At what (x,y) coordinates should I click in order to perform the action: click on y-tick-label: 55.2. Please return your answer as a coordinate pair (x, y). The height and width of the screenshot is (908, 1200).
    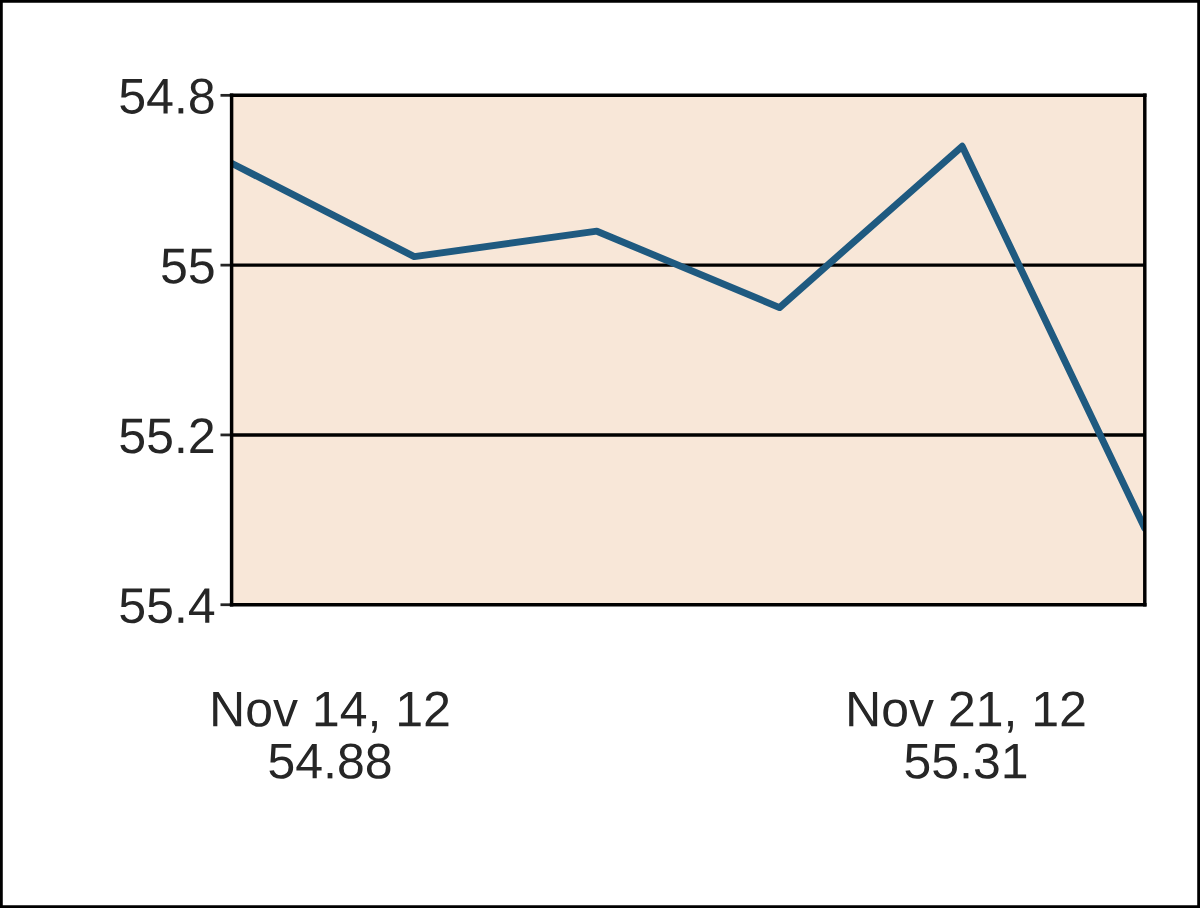
    Looking at the image, I should click on (167, 436).